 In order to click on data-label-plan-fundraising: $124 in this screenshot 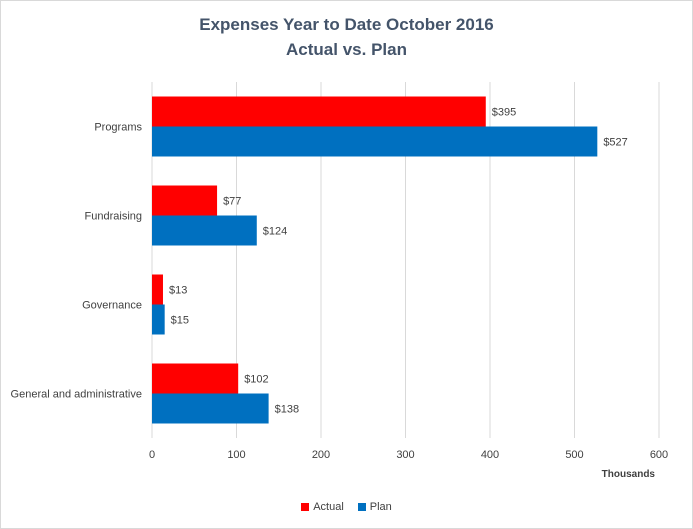, I will do `click(275, 232)`.